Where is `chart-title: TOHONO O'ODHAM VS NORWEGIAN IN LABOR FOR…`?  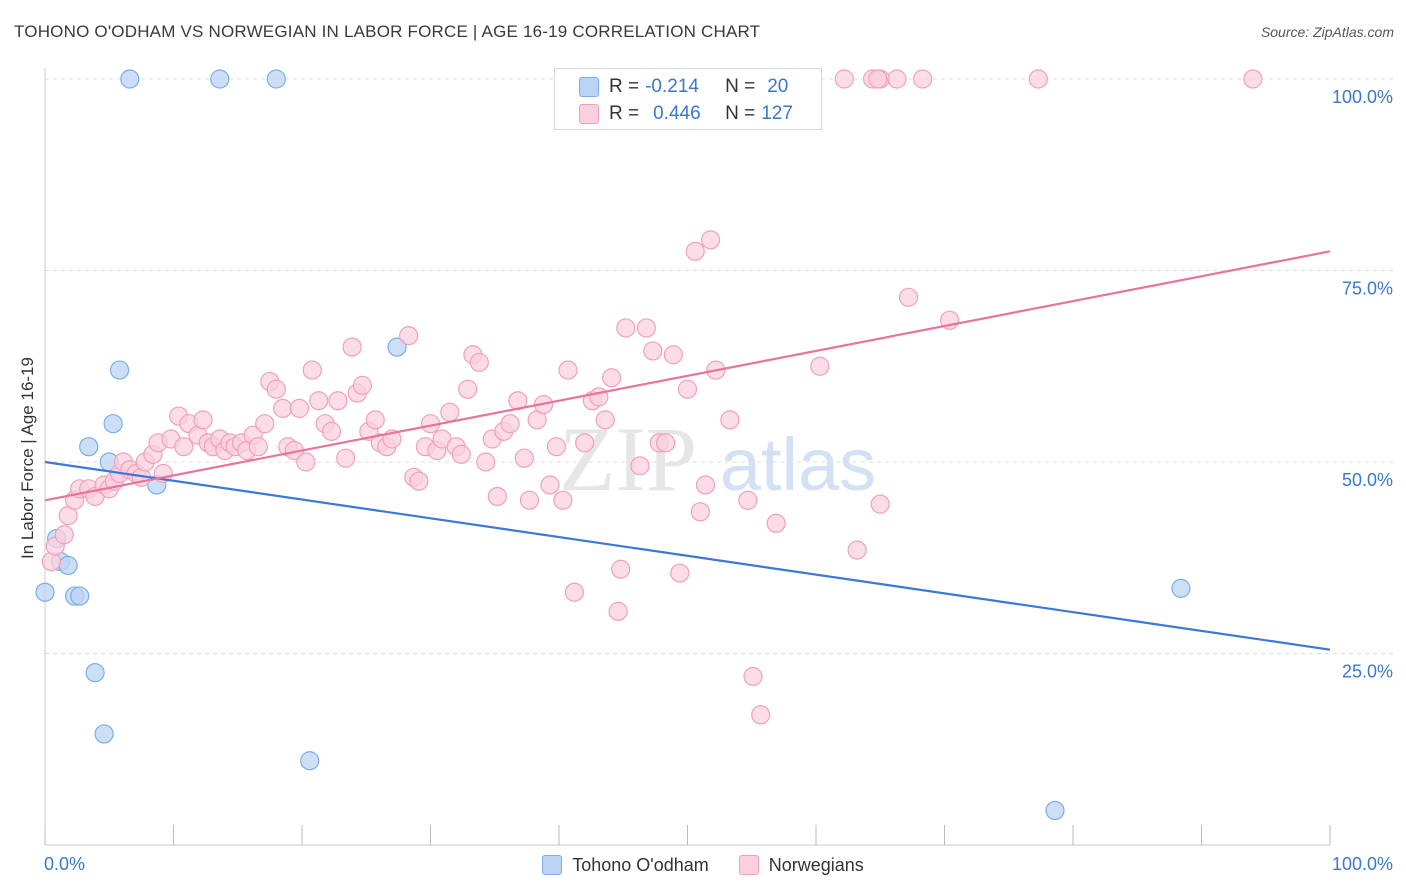 chart-title: TOHONO O'ODHAM VS NORWEGIAN IN LABOR FOR… is located at coordinates (387, 31).